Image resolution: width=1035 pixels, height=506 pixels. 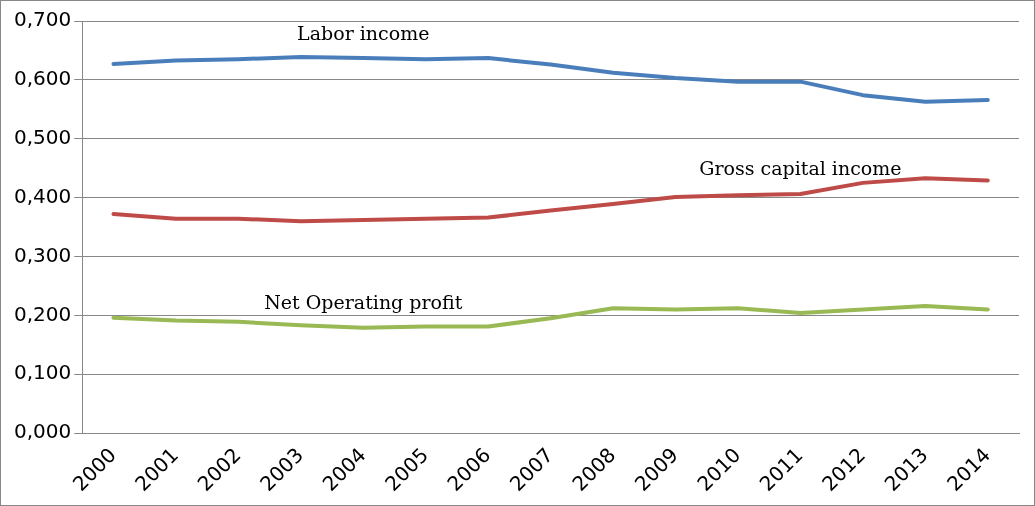 I want to click on y-tick-label: 0,400, so click(x=42, y=195).